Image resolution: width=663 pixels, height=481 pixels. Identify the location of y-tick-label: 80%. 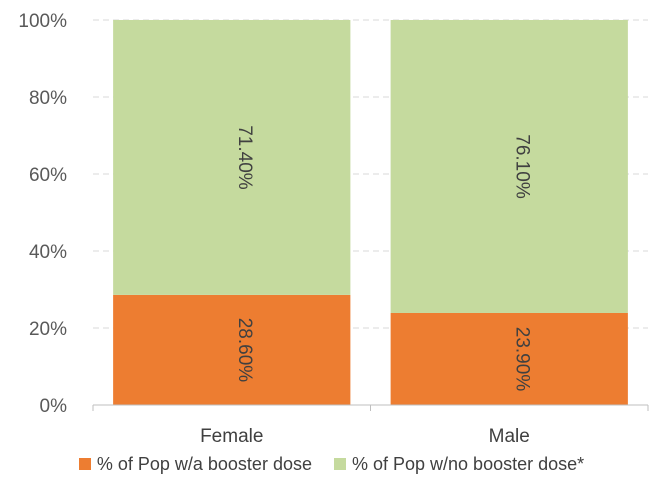
(48, 98).